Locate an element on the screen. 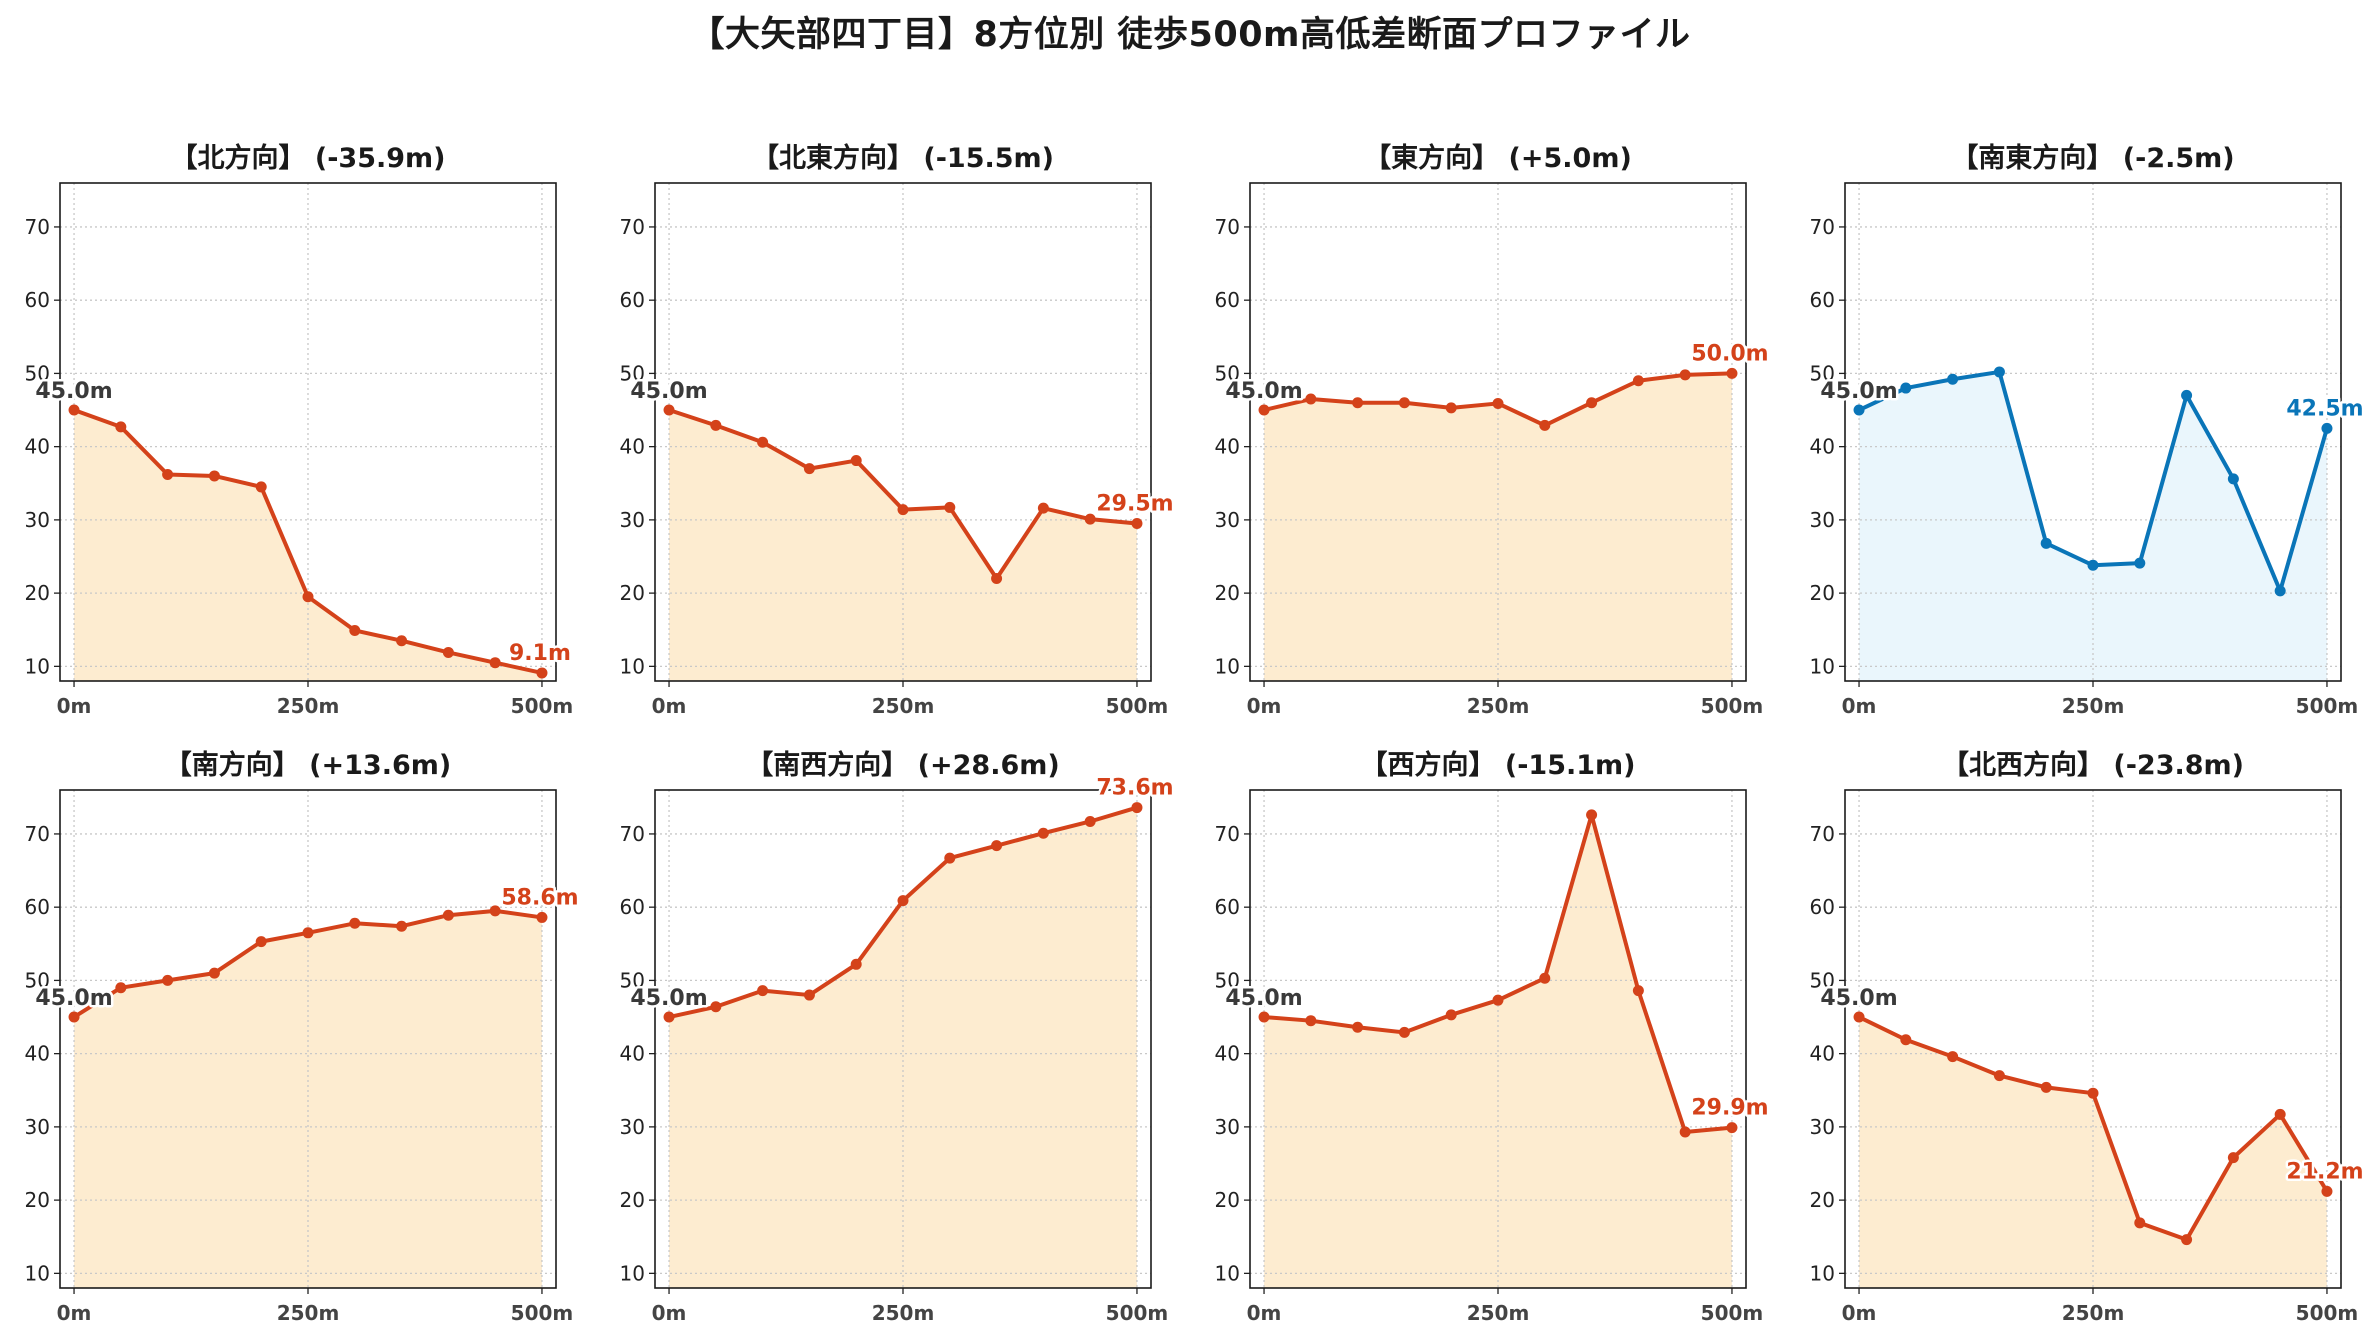  page-title: 【大矢部四丁目】8方位別 徒歩500m高低差断面プロファイル is located at coordinates (1190, 35).